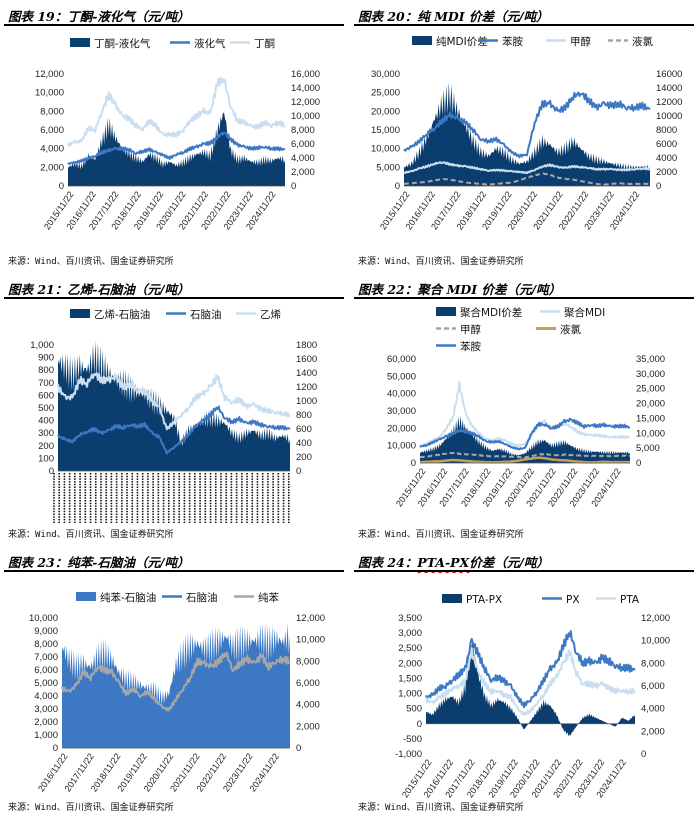 The width and height of the screenshot is (700, 820). What do you see at coordinates (46, 433) in the screenshot?
I see `y-tick-left: 300` at bounding box center [46, 433].